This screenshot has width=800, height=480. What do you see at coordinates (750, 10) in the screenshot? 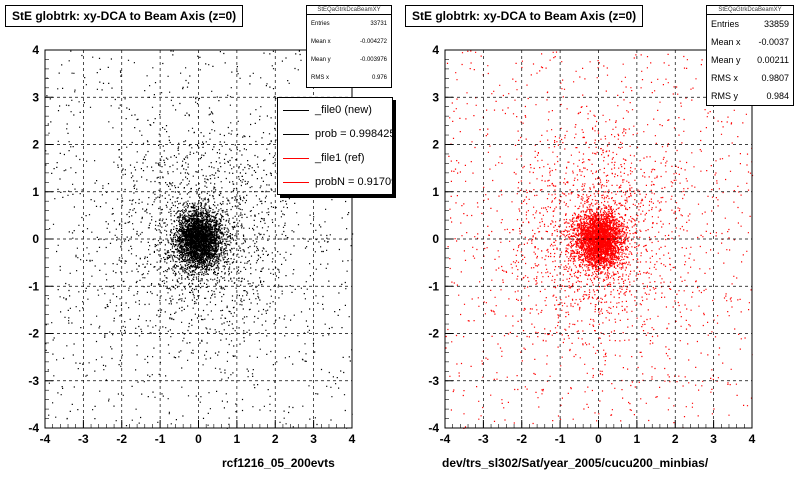
I see `right-stats-name: StEQaGtrkDcaBeamXY` at bounding box center [750, 10].